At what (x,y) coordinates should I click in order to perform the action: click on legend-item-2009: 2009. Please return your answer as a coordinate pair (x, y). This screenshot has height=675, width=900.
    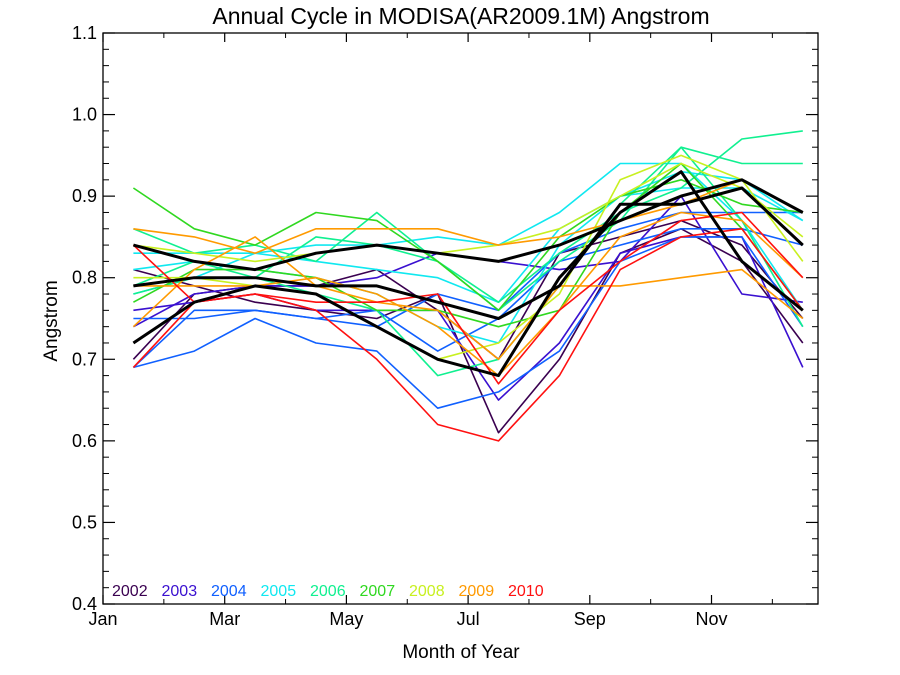
    Looking at the image, I should click on (477, 591).